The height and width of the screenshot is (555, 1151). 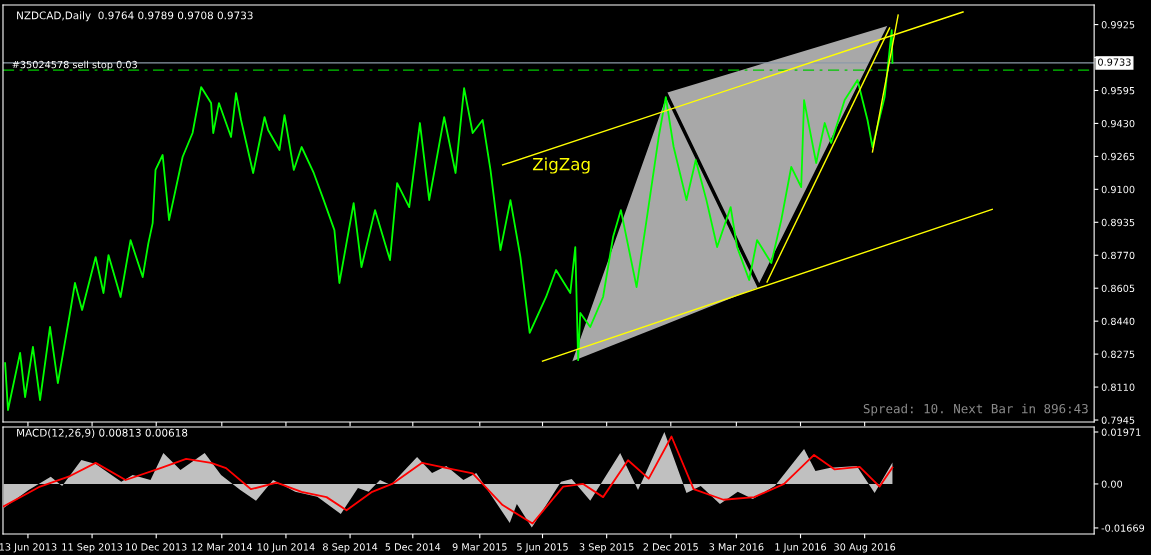 I want to click on y-tick-label: 0.9100, so click(x=1118, y=189).